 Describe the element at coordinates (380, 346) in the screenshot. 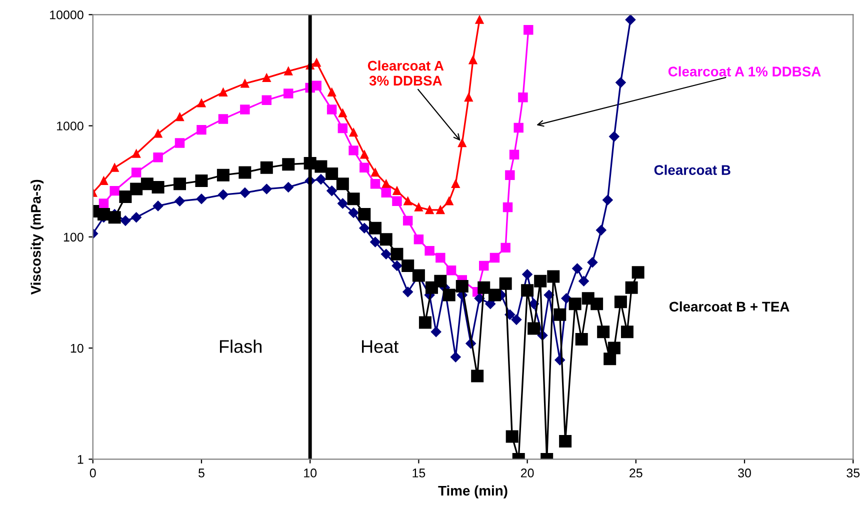

I see `annotation: Heat` at that location.